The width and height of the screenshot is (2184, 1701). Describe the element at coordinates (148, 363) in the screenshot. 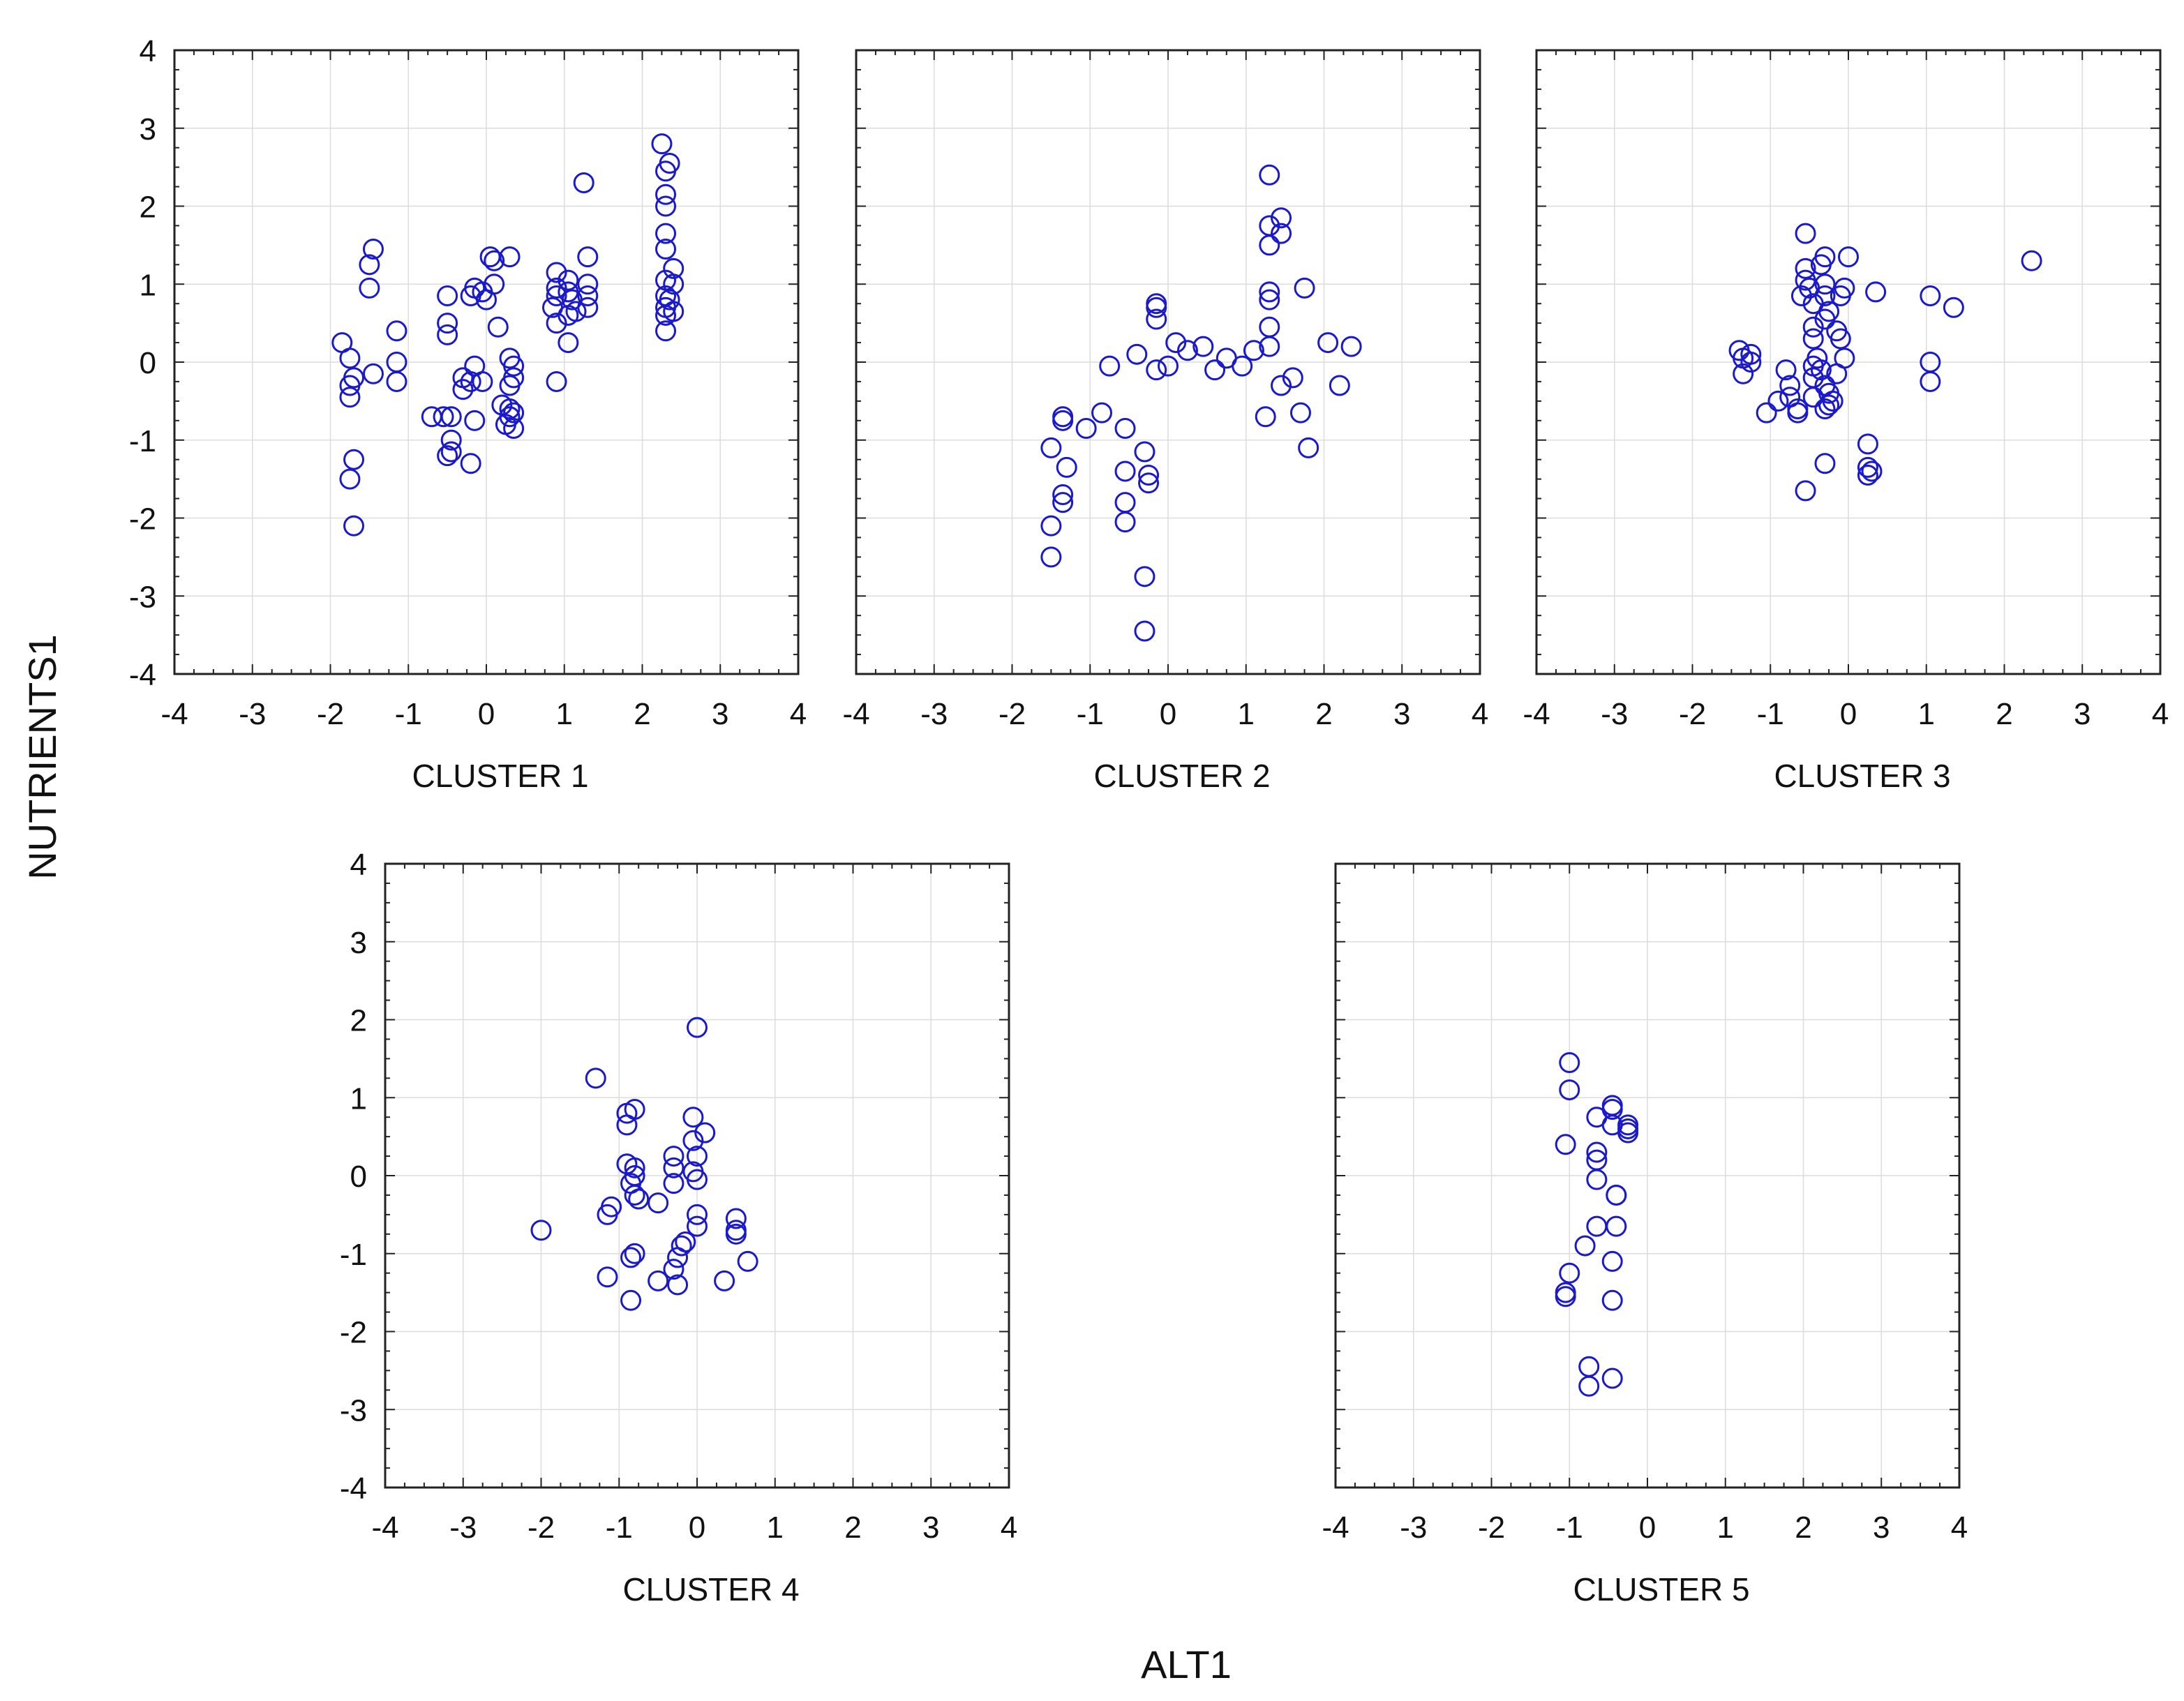

I see `y-tick-label: 0` at that location.